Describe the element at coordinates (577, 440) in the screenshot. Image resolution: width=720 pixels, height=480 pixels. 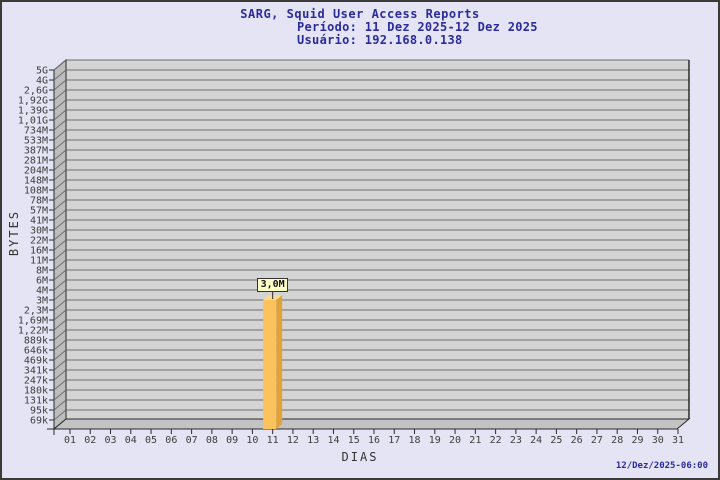
I see `x-tick-label: 26` at that location.